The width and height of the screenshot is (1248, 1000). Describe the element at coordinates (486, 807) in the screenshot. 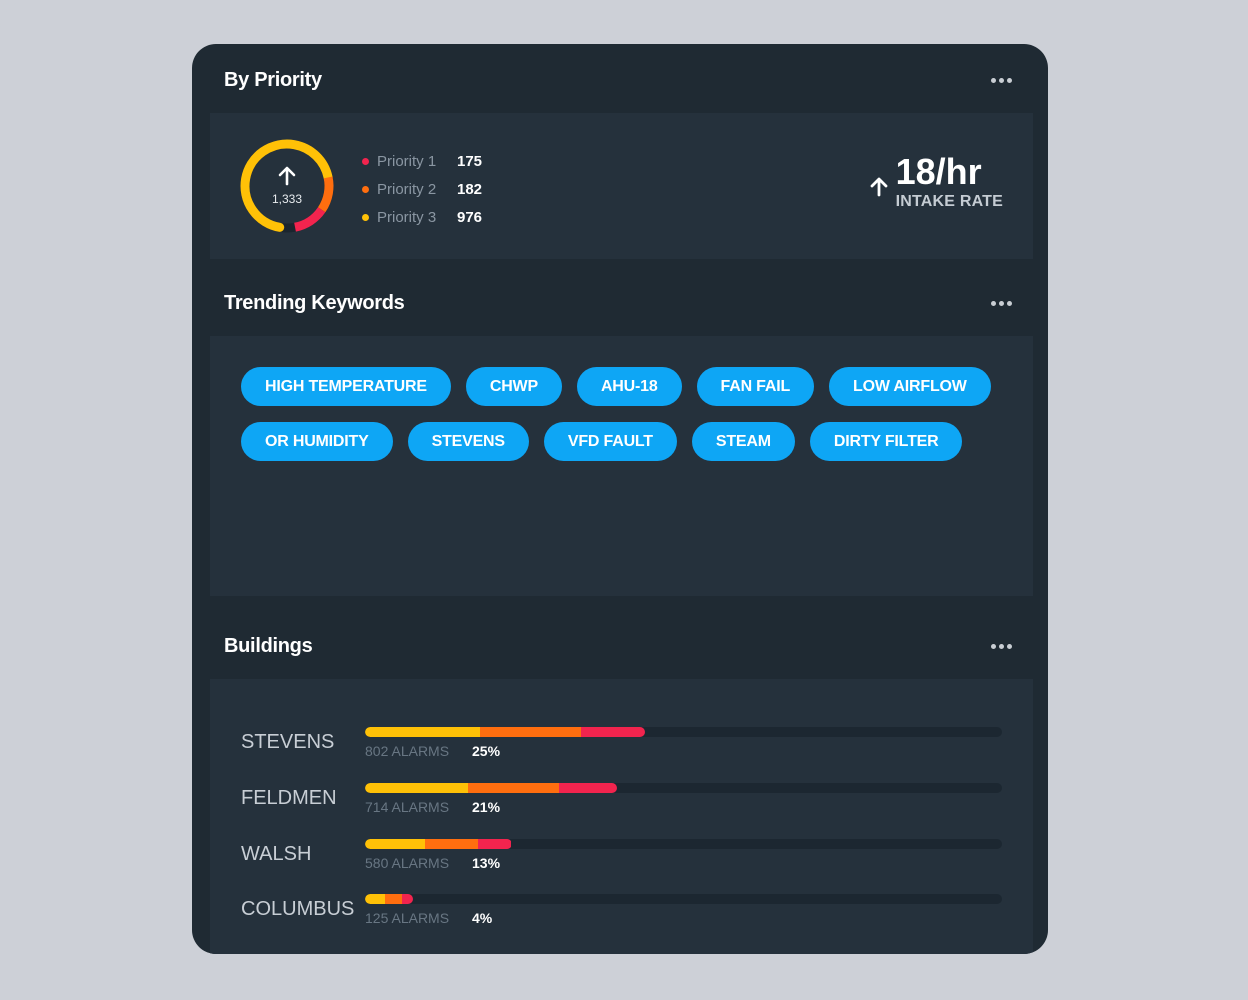

I see `building-percent: 21%` at that location.